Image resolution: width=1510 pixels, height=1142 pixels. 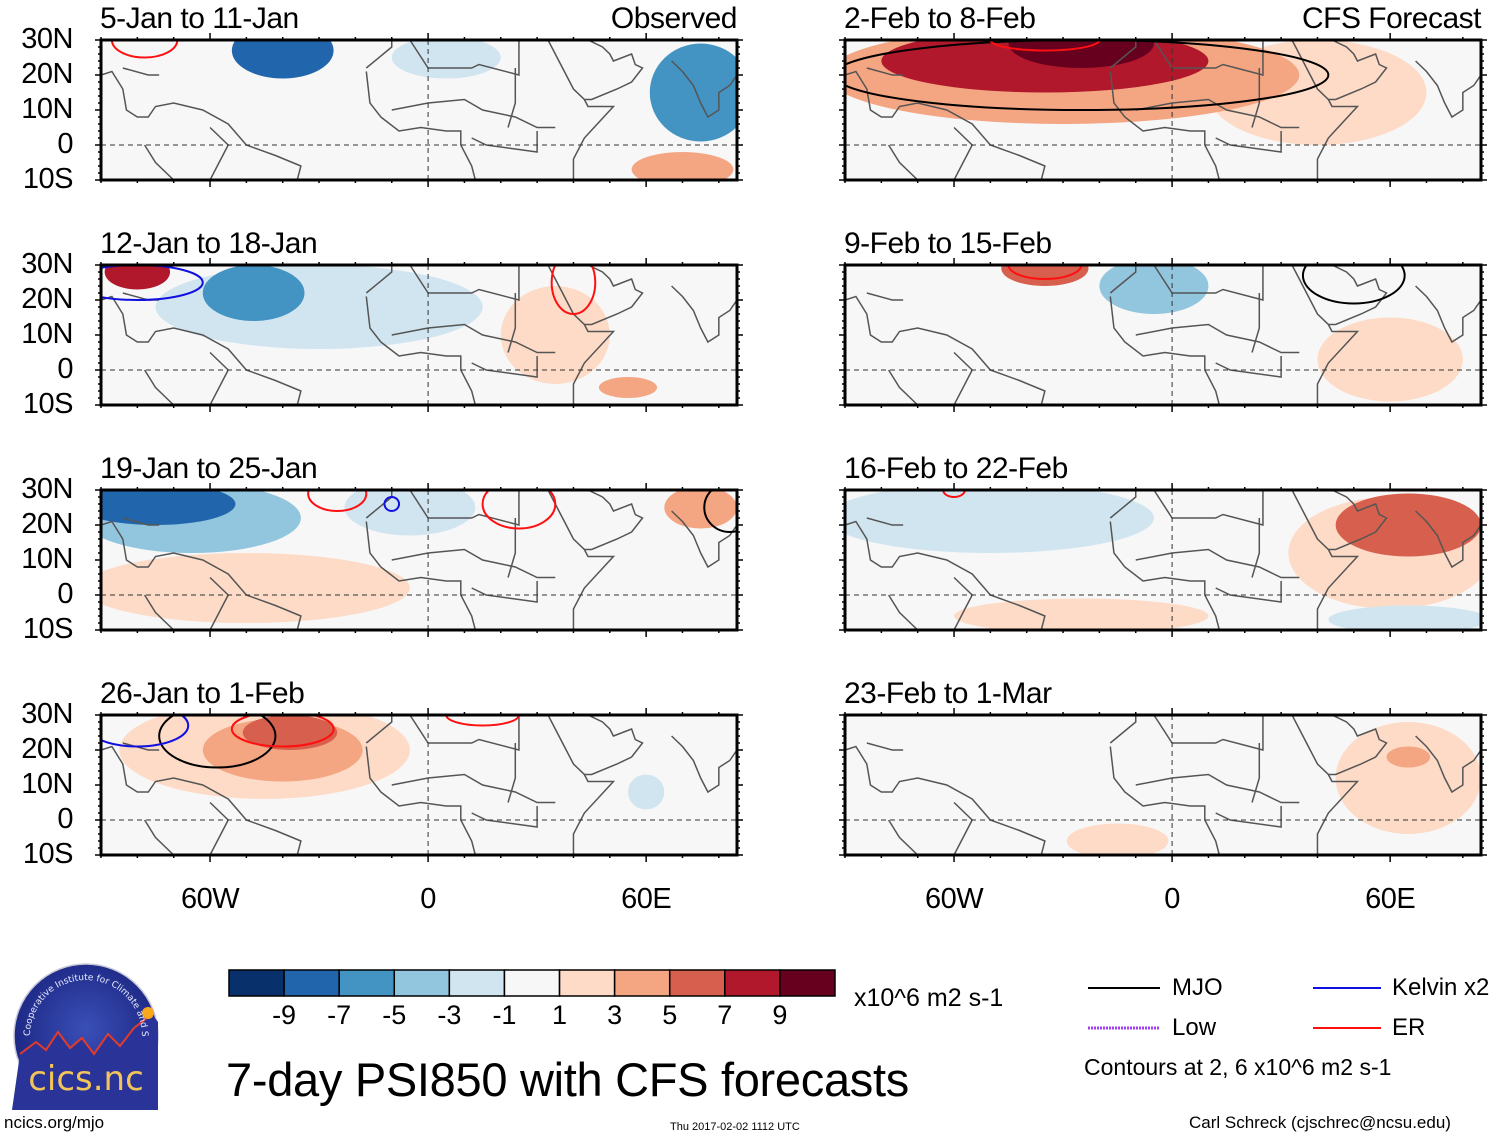 I want to click on panel-title: 12-Jan to 18-Jan, so click(x=209, y=243).